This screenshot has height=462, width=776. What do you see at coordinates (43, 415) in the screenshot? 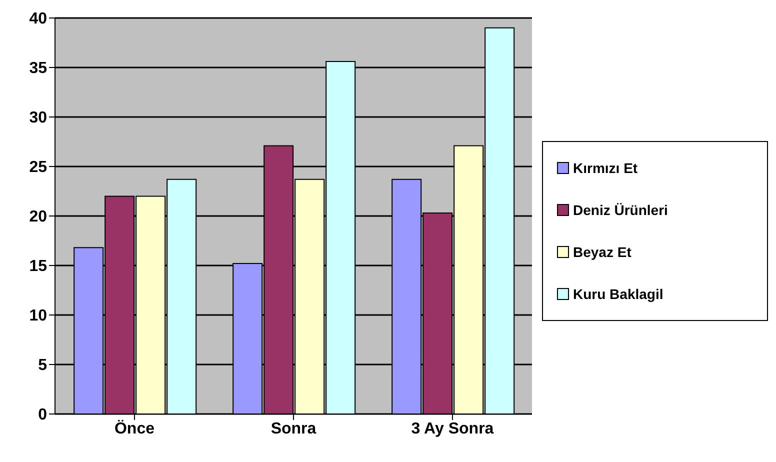
I see `y-tick-label: 0` at bounding box center [43, 415].